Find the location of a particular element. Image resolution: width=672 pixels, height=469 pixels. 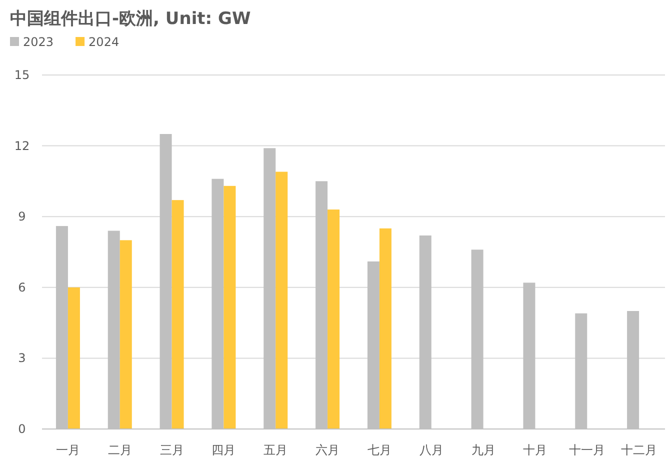

y-tick-label: 0 is located at coordinates (22, 429).